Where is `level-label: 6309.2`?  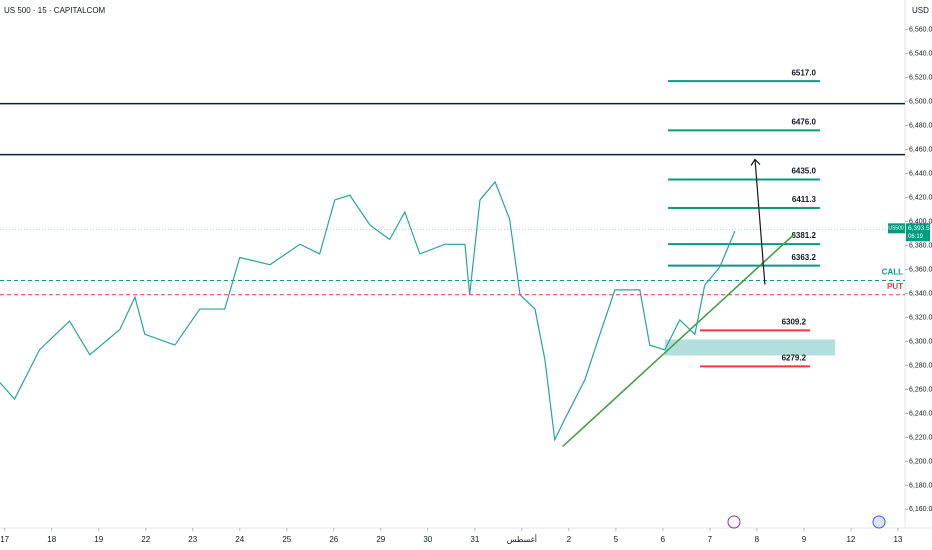 level-label: 6309.2 is located at coordinates (794, 322).